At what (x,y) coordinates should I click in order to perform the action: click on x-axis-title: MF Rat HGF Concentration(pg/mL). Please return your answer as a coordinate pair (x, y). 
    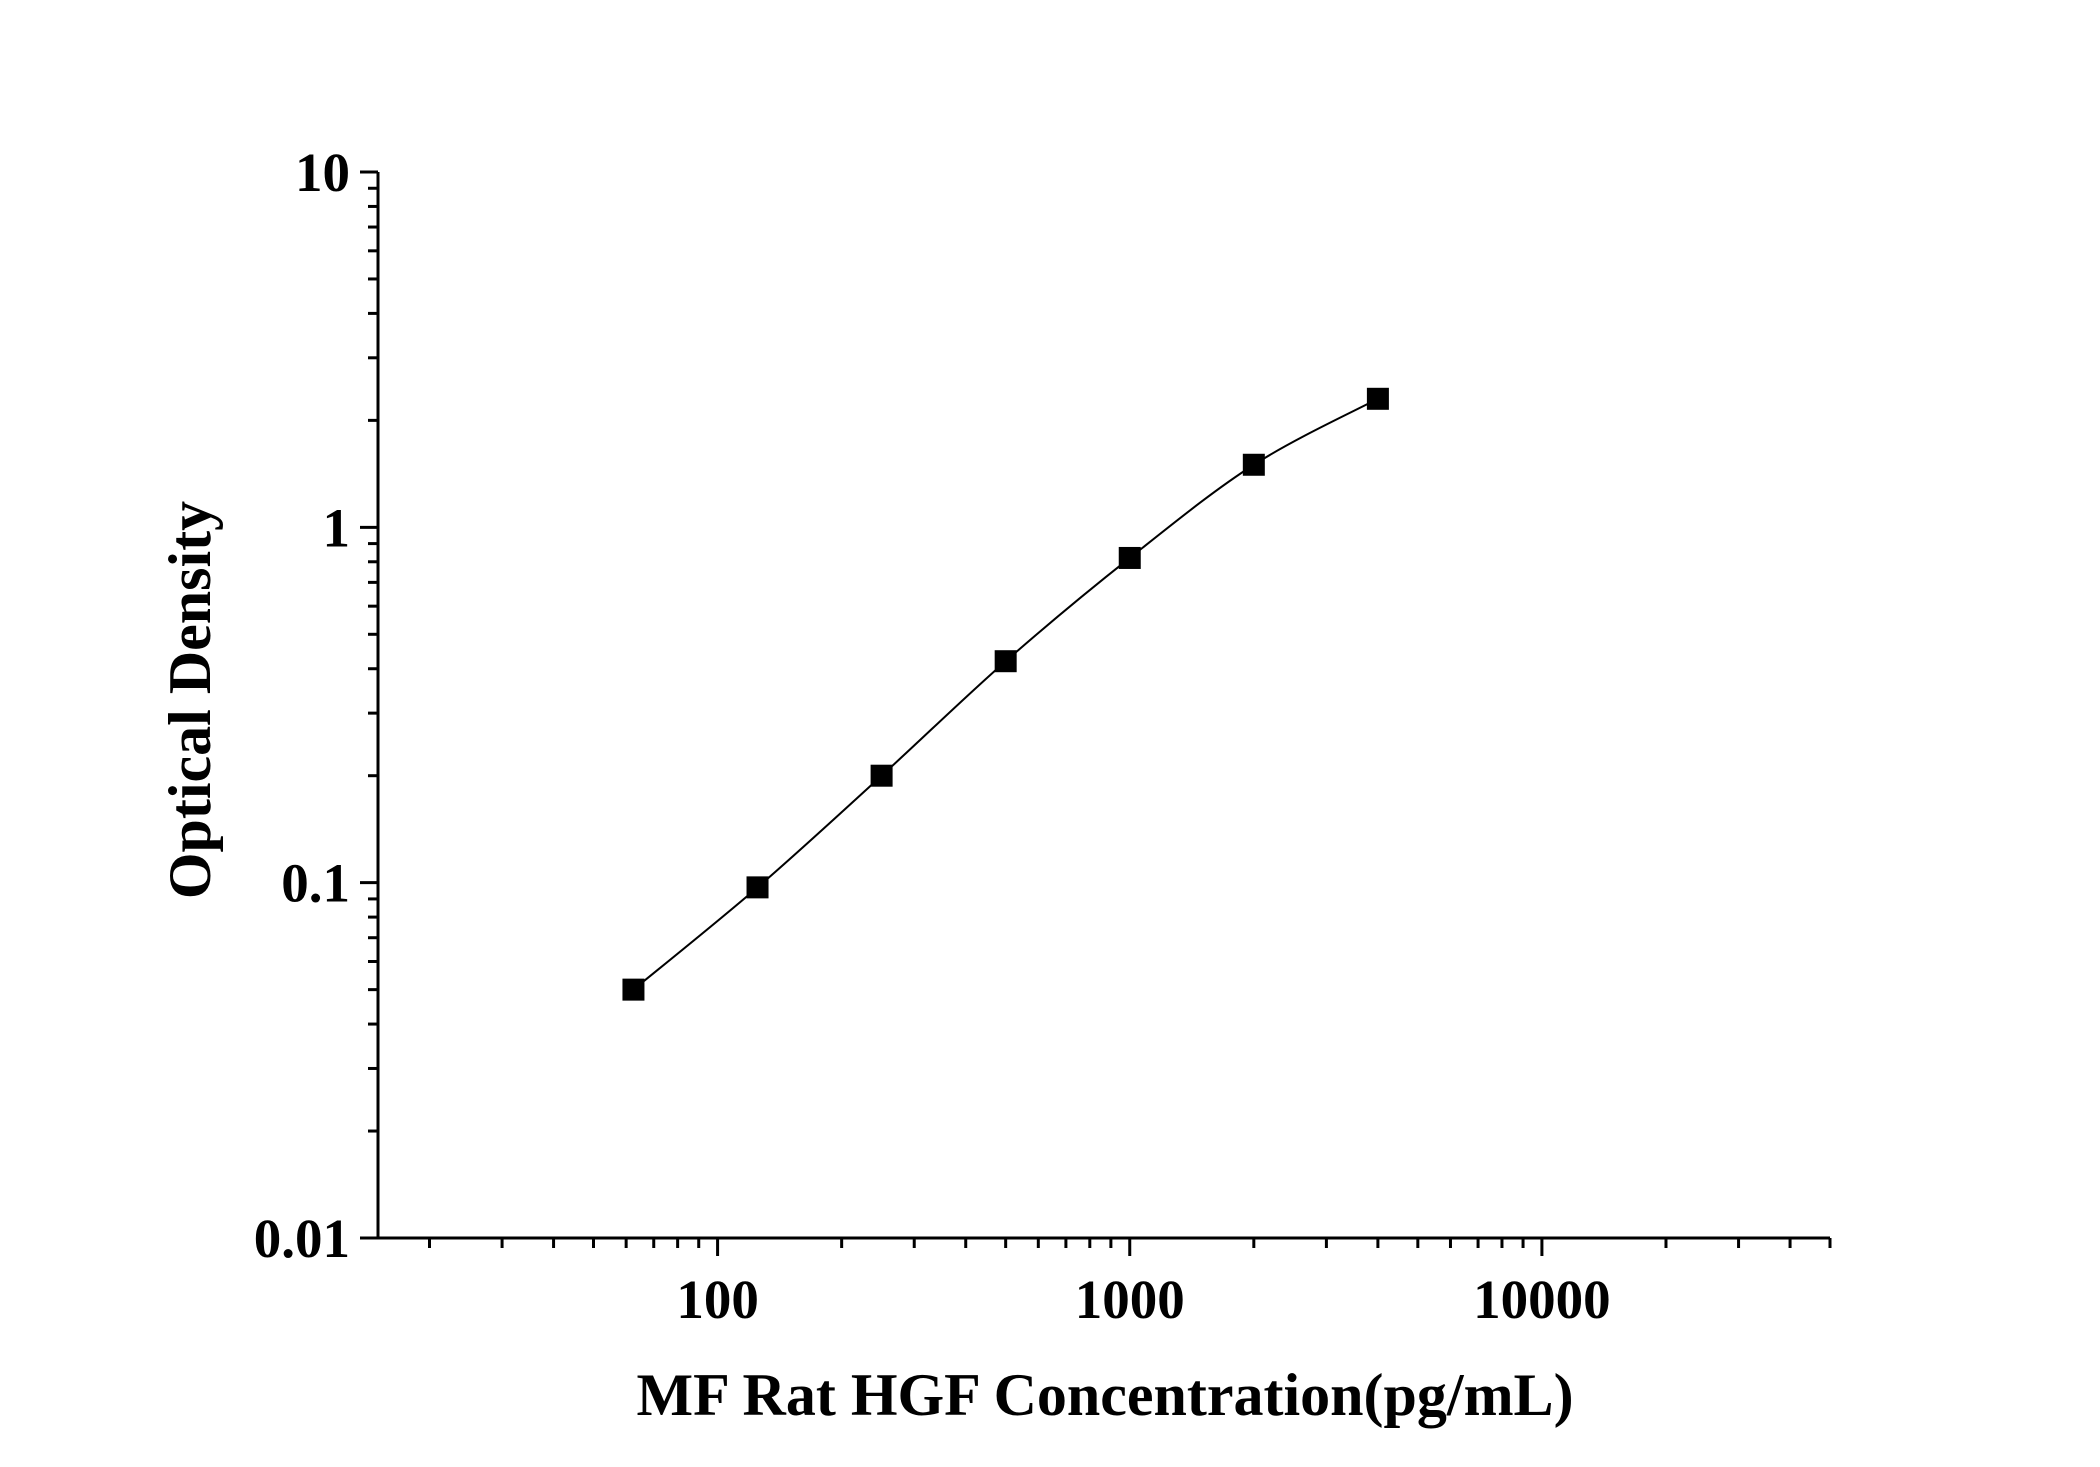
    Looking at the image, I should click on (1104, 1395).